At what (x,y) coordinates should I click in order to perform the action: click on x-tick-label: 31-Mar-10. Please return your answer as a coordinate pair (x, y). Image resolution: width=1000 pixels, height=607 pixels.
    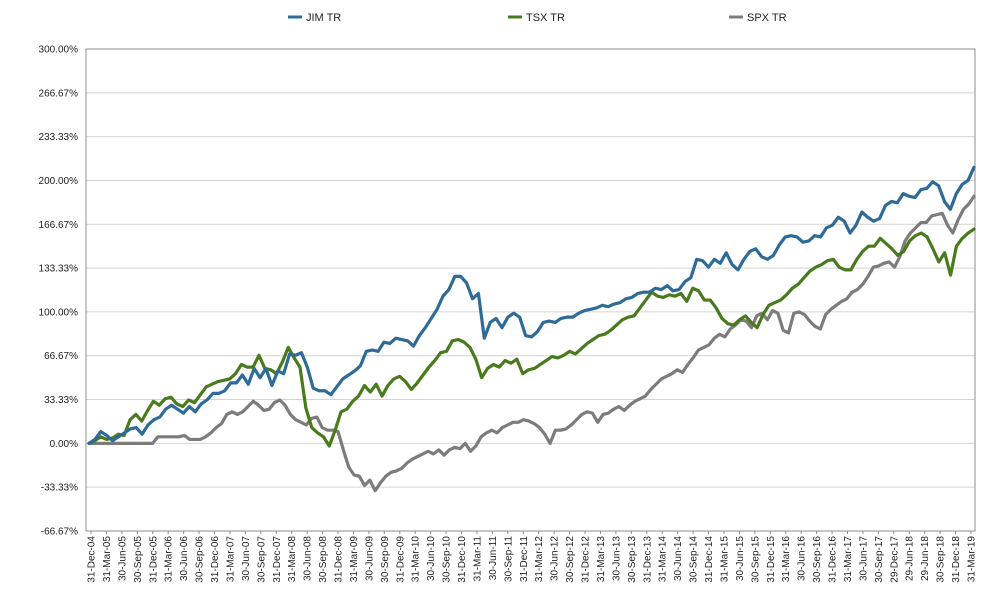
    Looking at the image, I should click on (416, 559).